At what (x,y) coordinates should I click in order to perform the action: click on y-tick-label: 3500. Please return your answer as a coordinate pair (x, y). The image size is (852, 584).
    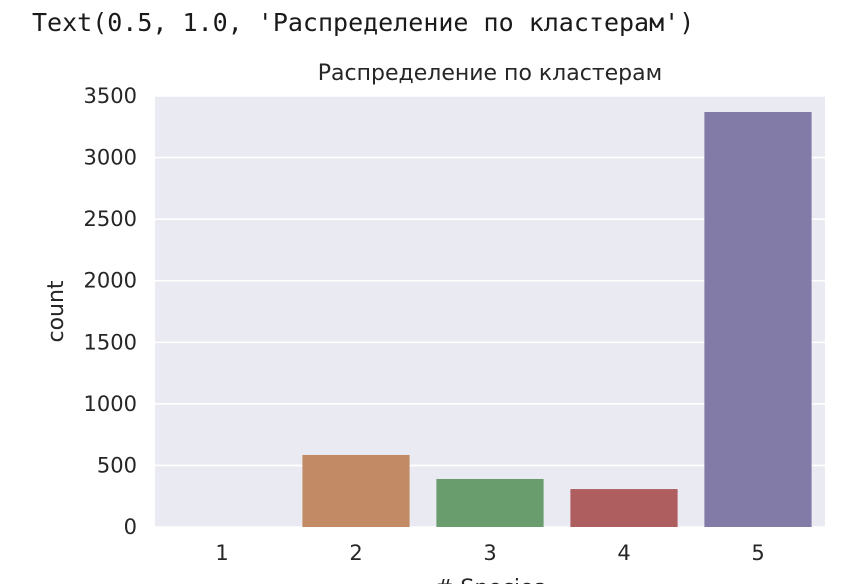
    Looking at the image, I should click on (110, 96).